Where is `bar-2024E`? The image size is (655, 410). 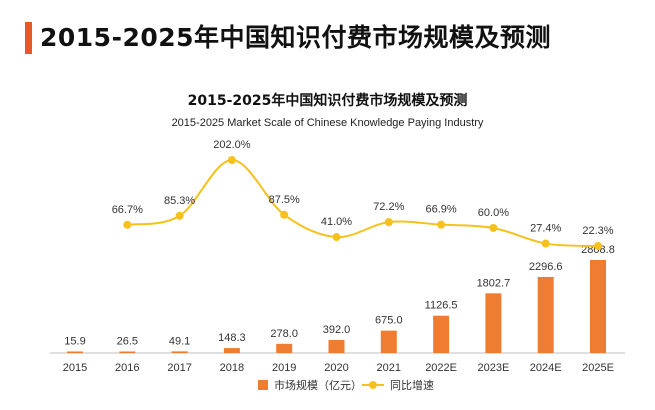 bar-2024E is located at coordinates (545, 314).